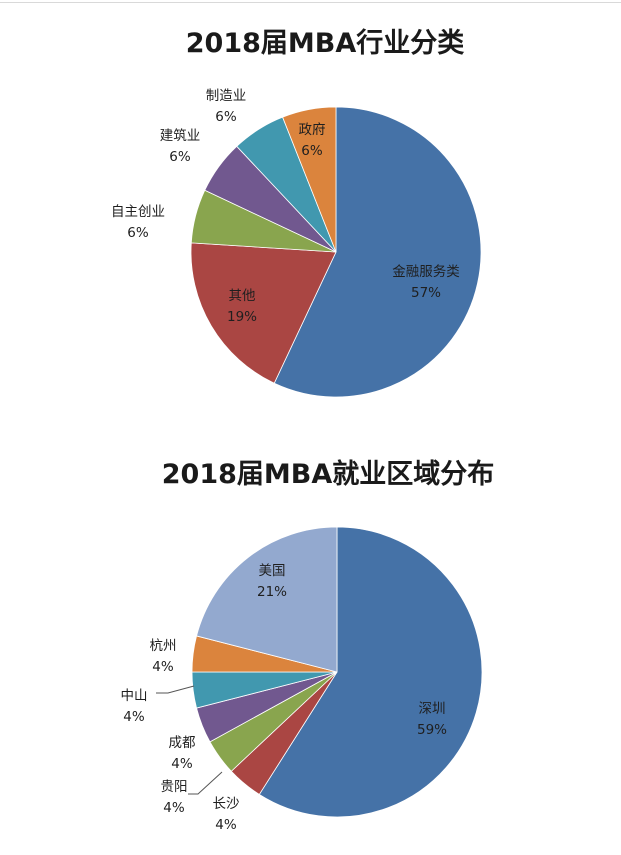 The width and height of the screenshot is (621, 855). I want to click on industry-chart-title: 2018届MBA行业分类, so click(325, 43).